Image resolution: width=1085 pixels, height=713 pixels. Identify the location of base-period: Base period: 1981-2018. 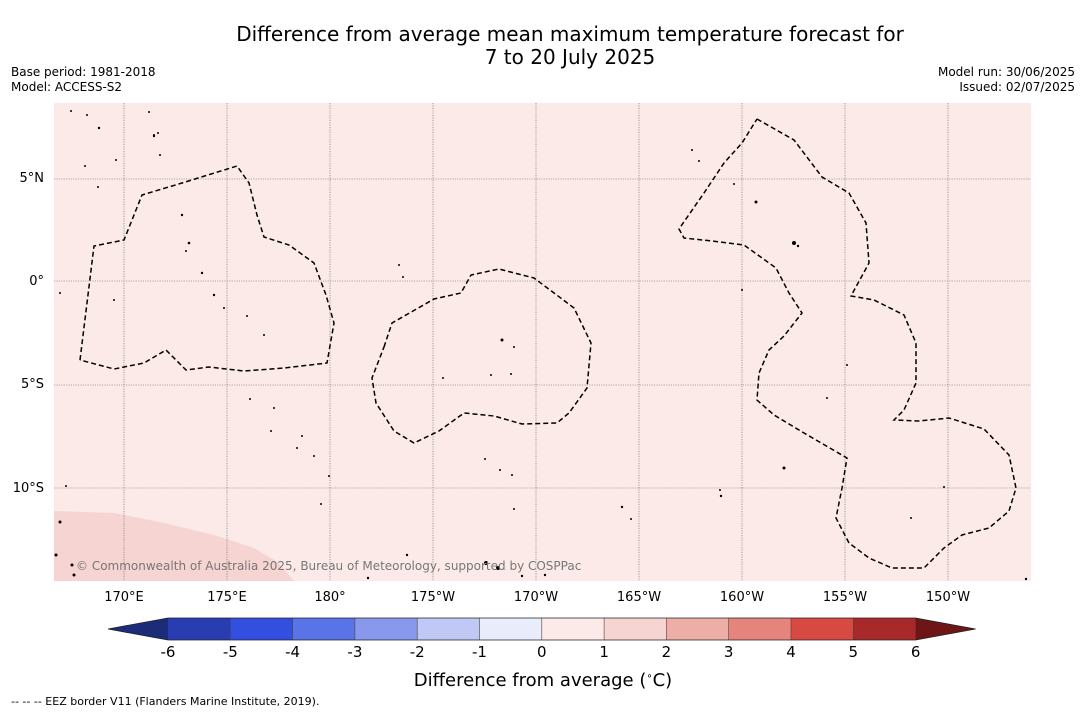
(83, 72).